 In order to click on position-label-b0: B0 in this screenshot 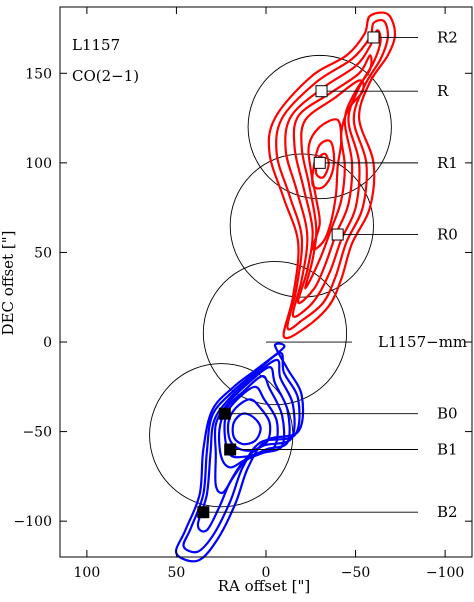, I will do `click(447, 414)`.